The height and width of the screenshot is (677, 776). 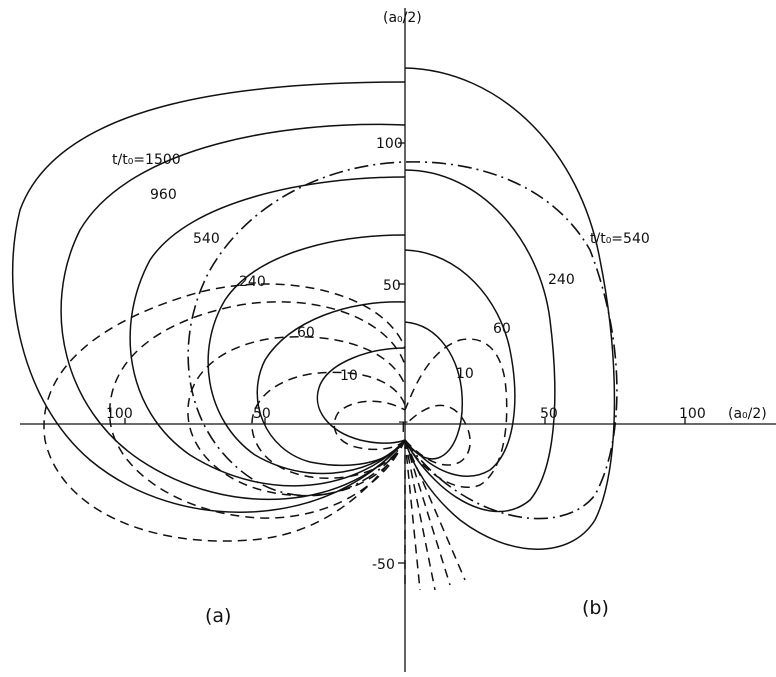 What do you see at coordinates (163, 195) in the screenshot?
I see `label-left-960: 960` at bounding box center [163, 195].